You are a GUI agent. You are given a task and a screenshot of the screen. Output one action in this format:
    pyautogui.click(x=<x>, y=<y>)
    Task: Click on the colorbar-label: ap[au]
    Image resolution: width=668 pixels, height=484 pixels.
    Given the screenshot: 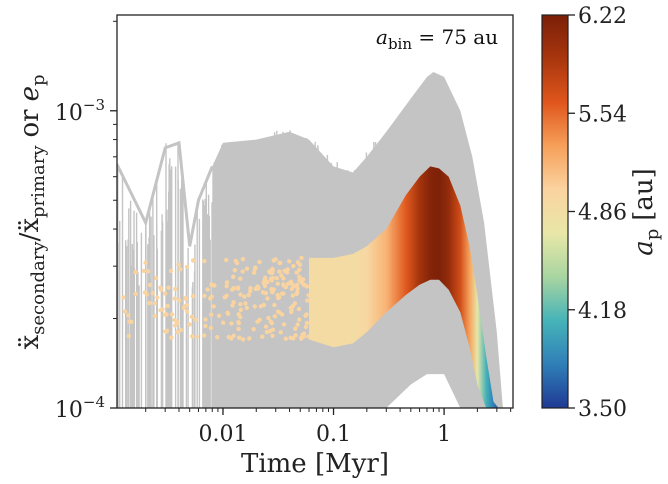 What is the action you would take?
    pyautogui.click(x=646, y=212)
    